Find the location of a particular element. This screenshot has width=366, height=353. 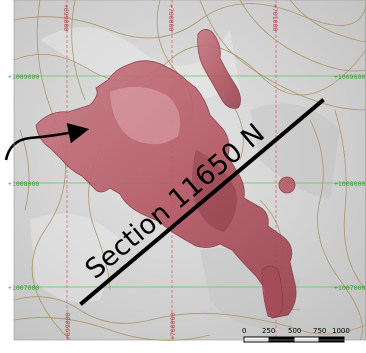

orebody-east-pod is located at coordinates (287, 185).